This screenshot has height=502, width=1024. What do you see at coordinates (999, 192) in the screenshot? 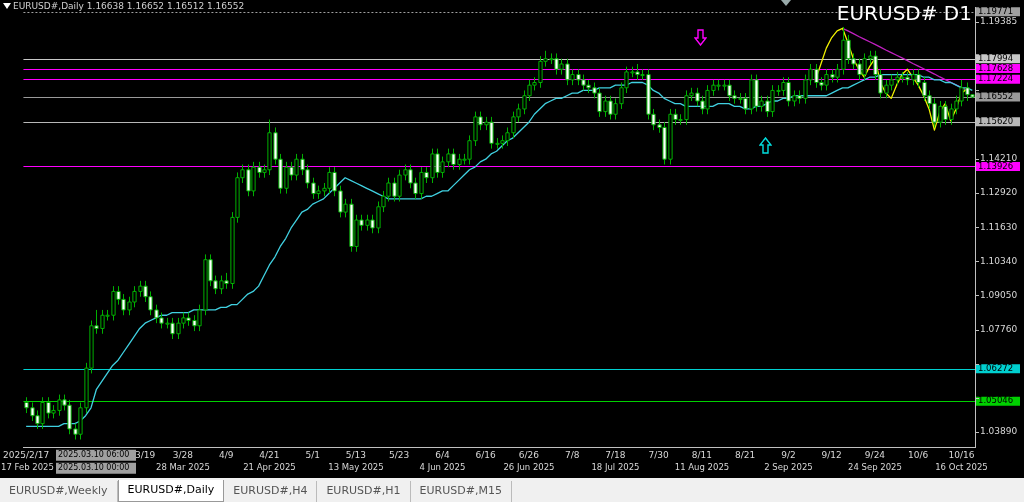
I see `y-tick-label: 1.12920` at bounding box center [999, 192].